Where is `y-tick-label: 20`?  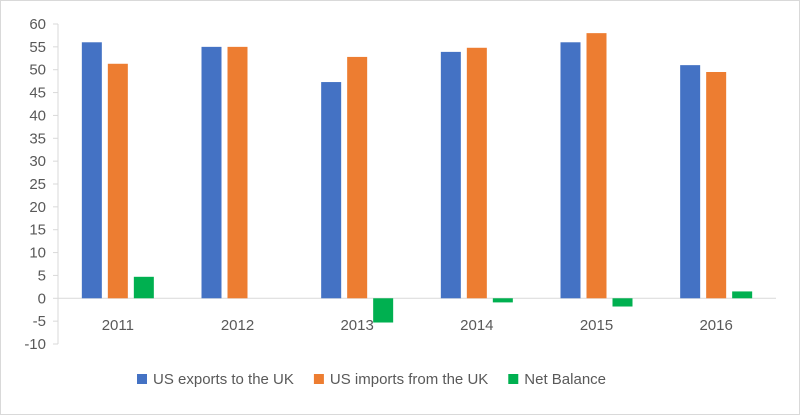 y-tick-label: 20 is located at coordinates (37, 207).